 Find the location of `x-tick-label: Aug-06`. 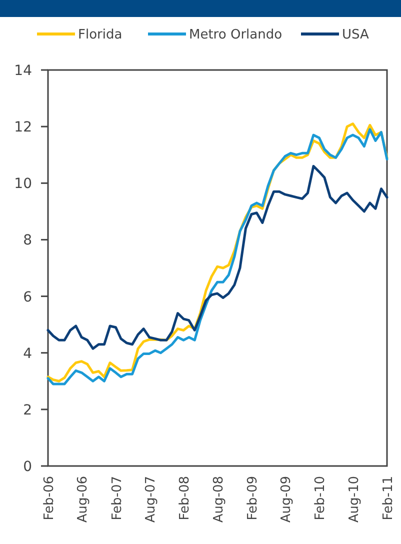

x-tick-label: Aug-06 is located at coordinates (83, 499).